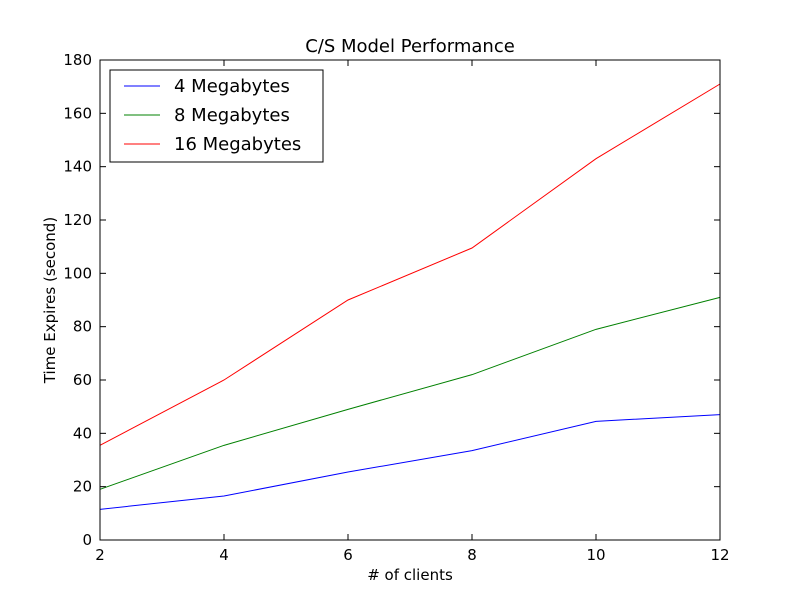 This screenshot has width=800, height=600. I want to click on x-tick-label: 2, so click(100, 555).